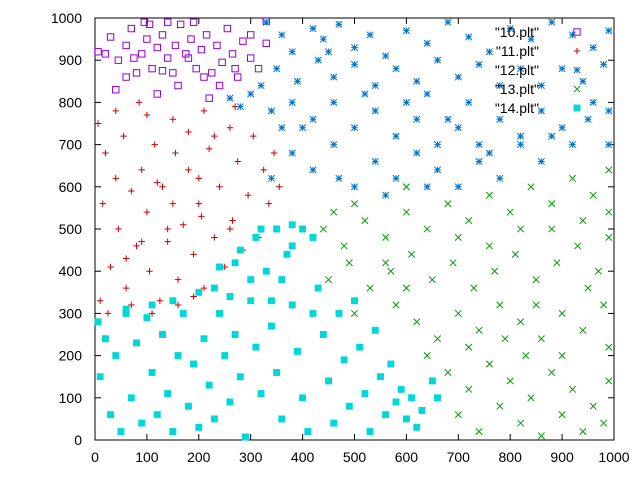 This screenshot has width=640, height=480. I want to click on y-tick-label: 600, so click(71, 187).